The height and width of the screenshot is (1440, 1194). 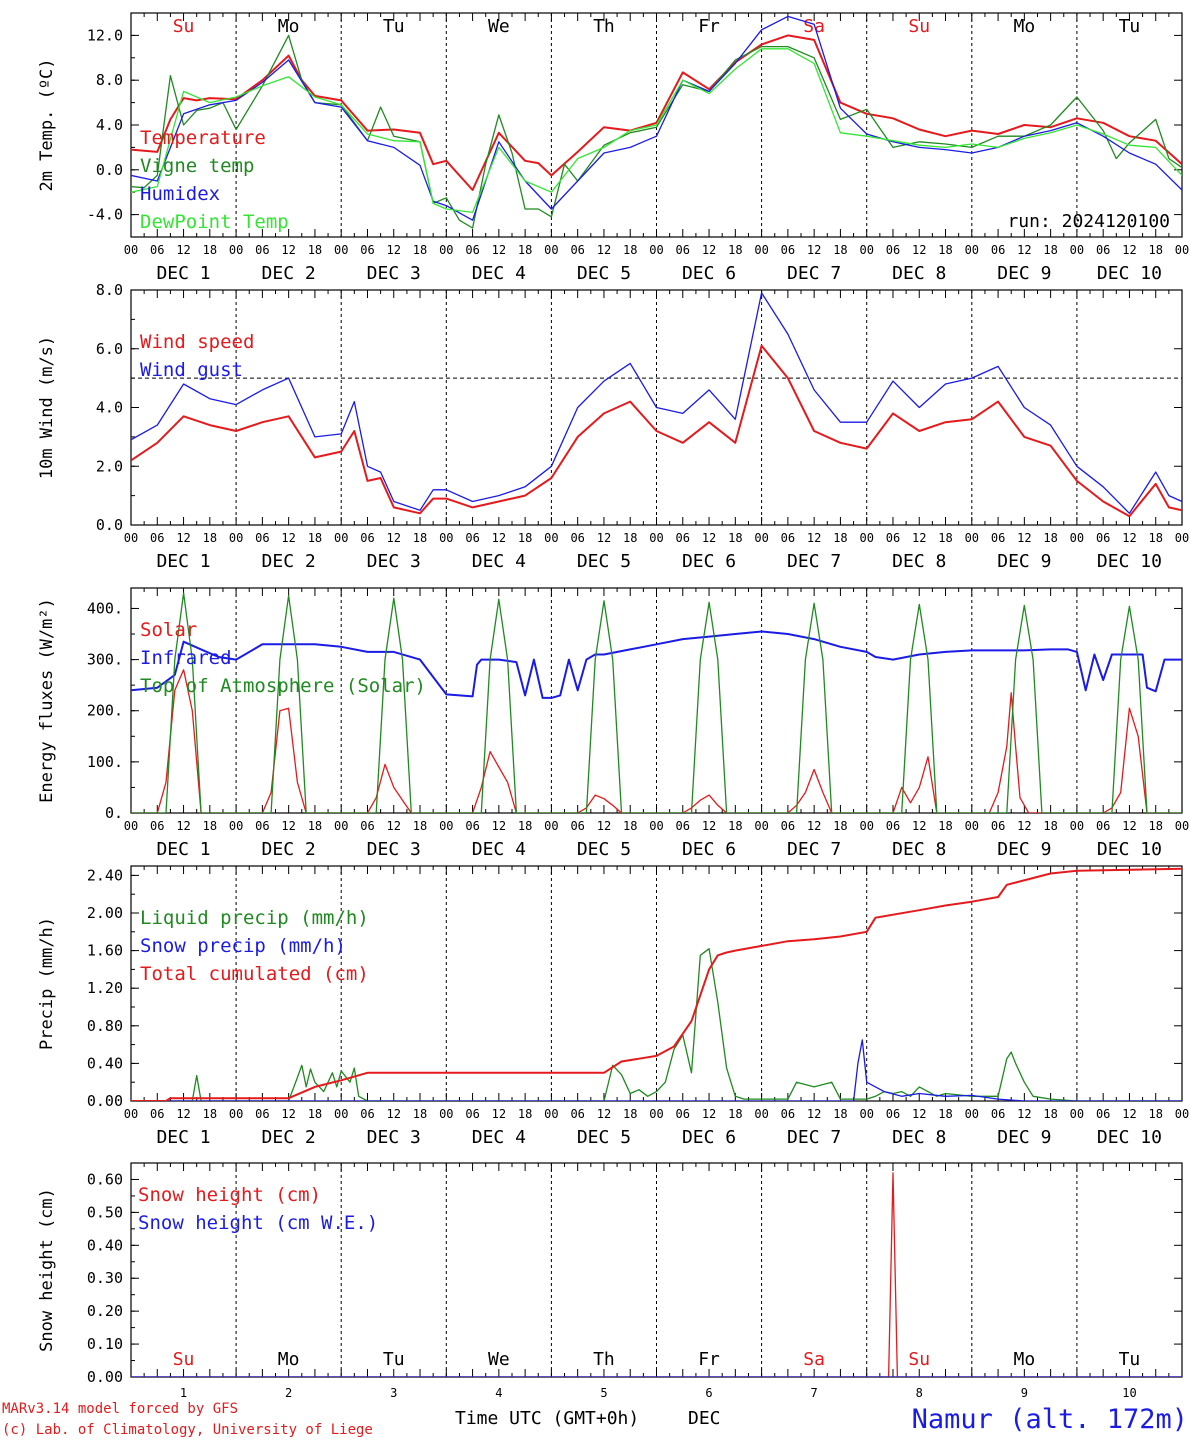 I want to click on legend-entry: Liquid precip (mm/h), so click(x=254, y=918).